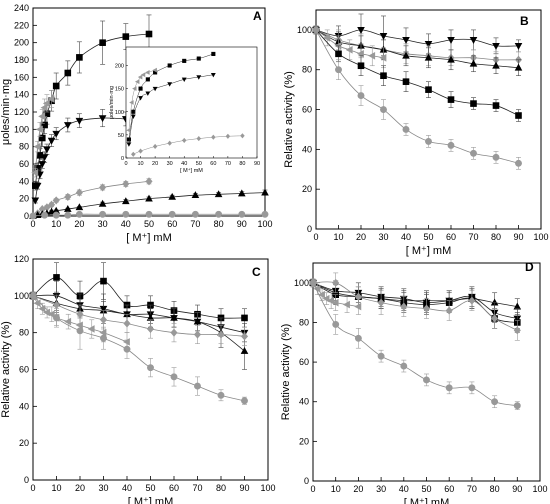  I want to click on panel-c-x-tick-label: 90, so click(244, 488).